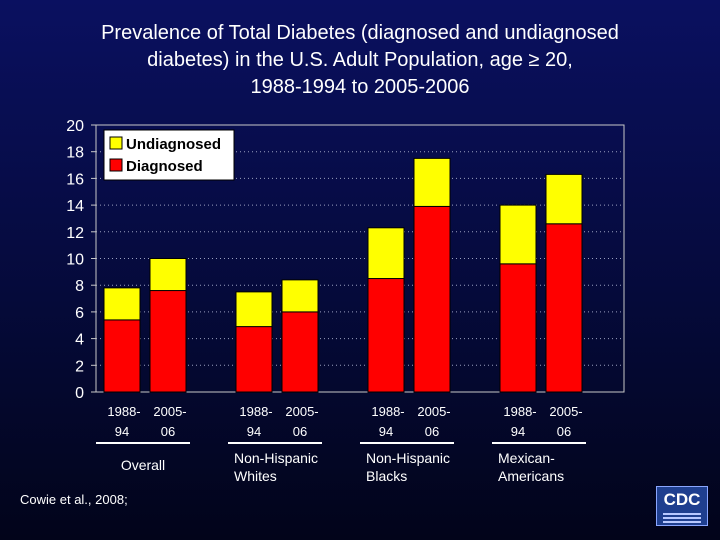 The width and height of the screenshot is (720, 540). Describe the element at coordinates (432, 431) in the screenshot. I see `category-label-5-line-2: 06` at that location.